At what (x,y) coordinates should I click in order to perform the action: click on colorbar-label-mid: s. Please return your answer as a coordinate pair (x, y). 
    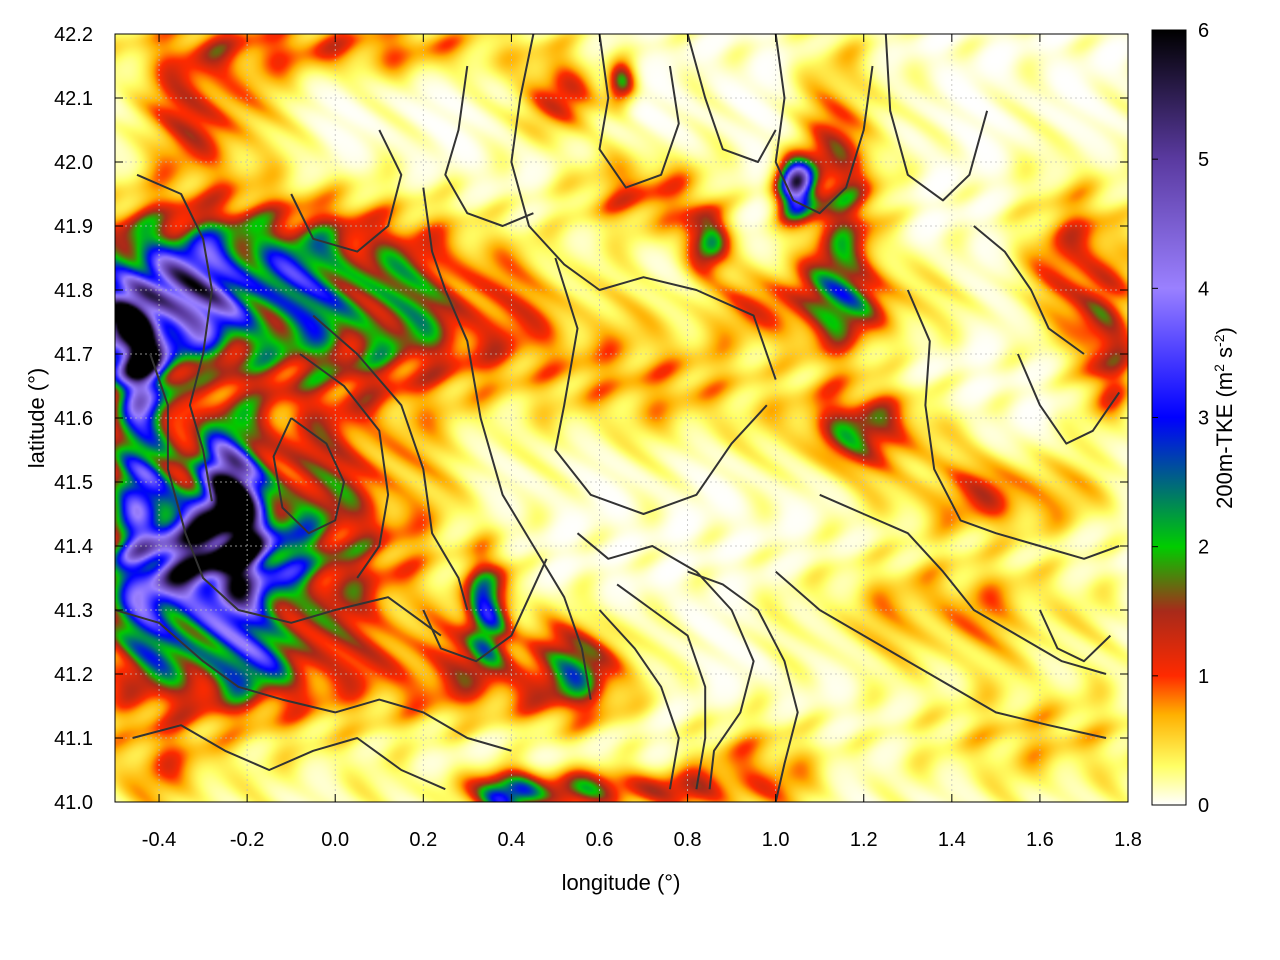
    Looking at the image, I should click on (1224, 355).